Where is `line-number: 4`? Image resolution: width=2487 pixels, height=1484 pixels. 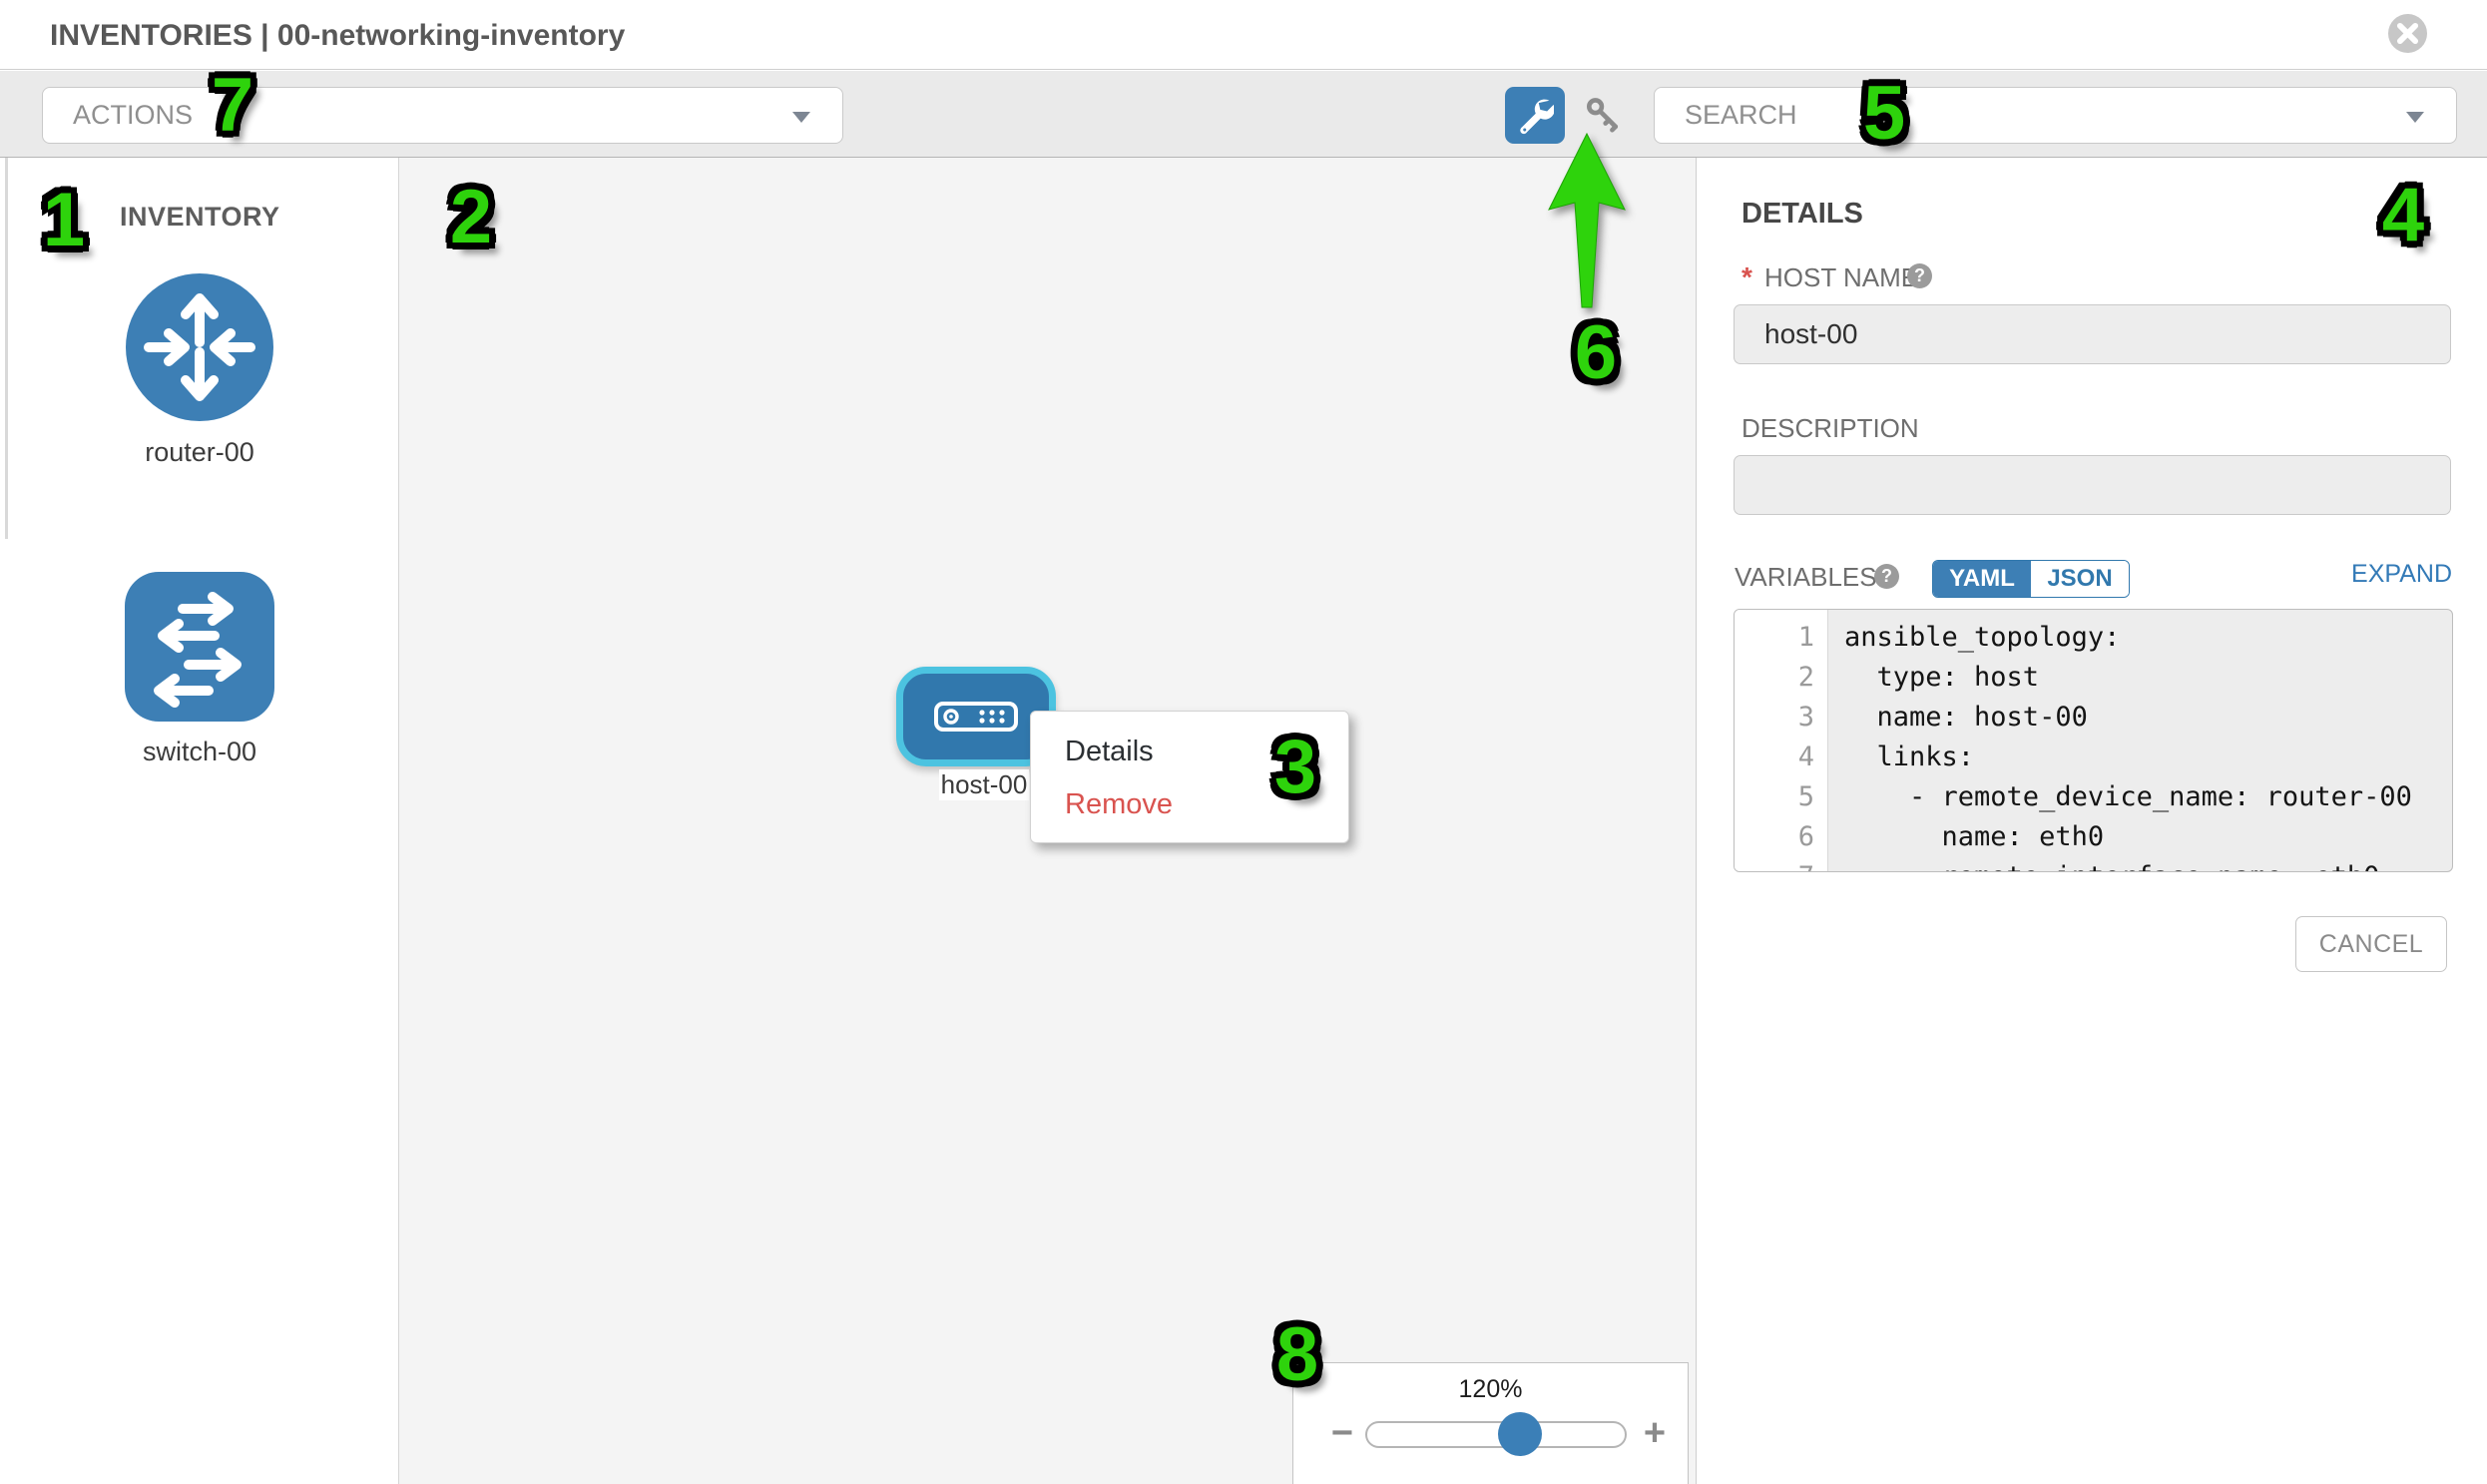
line-number: 4 is located at coordinates (1805, 757).